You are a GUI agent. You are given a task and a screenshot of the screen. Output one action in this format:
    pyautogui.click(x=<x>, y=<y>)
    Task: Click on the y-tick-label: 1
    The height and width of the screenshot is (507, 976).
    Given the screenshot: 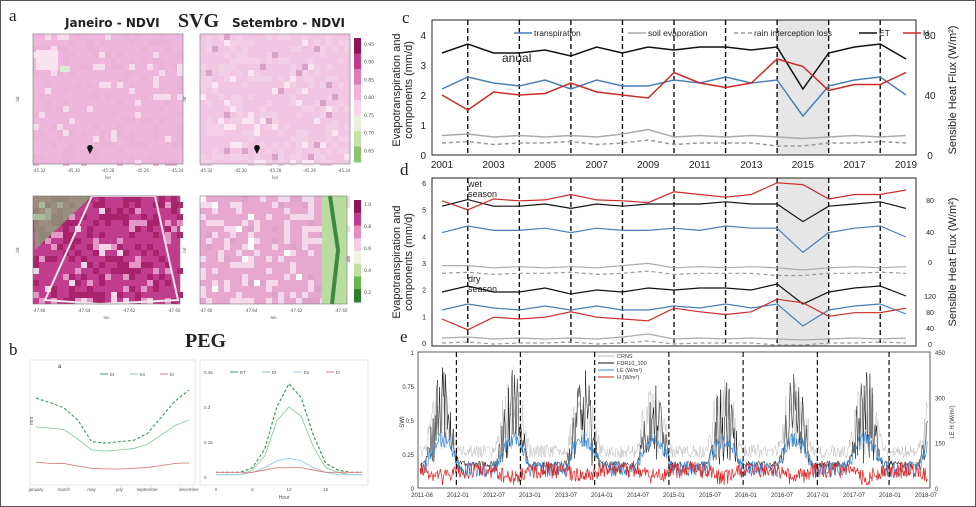 What is the action you would take?
    pyautogui.click(x=413, y=354)
    